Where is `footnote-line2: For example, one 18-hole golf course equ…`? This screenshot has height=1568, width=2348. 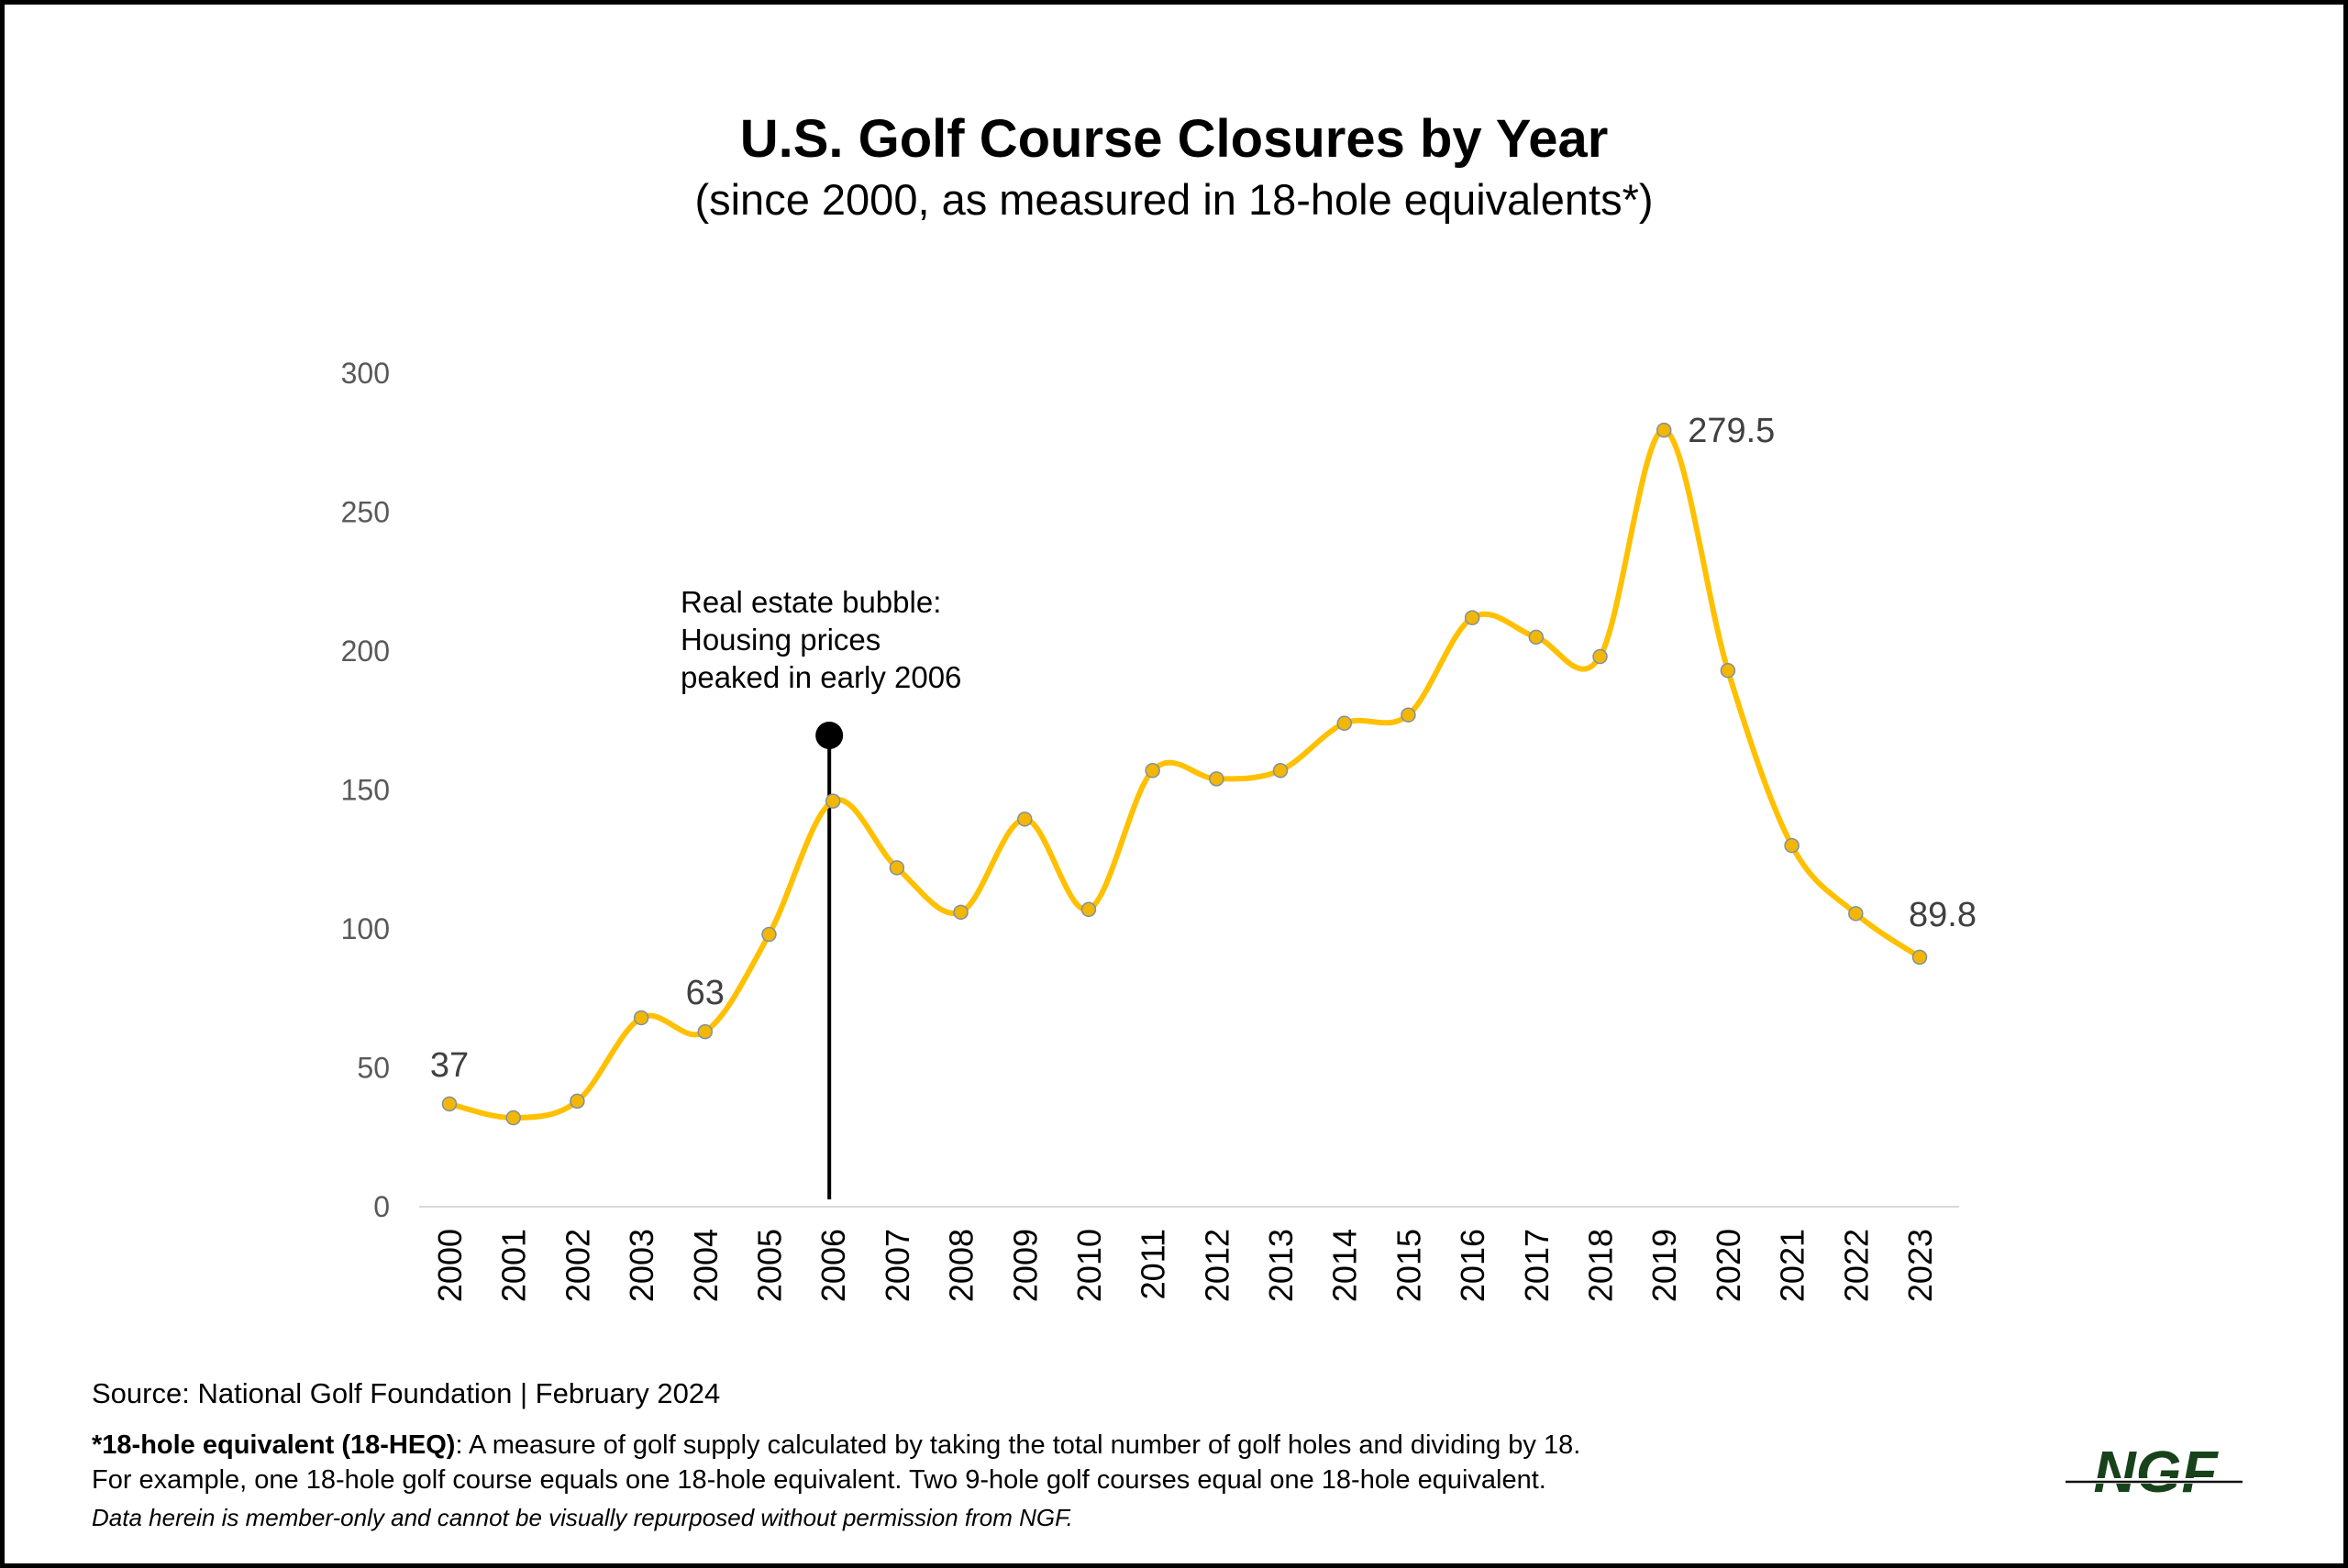 footnote-line2: For example, one 18-hole golf course equ… is located at coordinates (819, 1480).